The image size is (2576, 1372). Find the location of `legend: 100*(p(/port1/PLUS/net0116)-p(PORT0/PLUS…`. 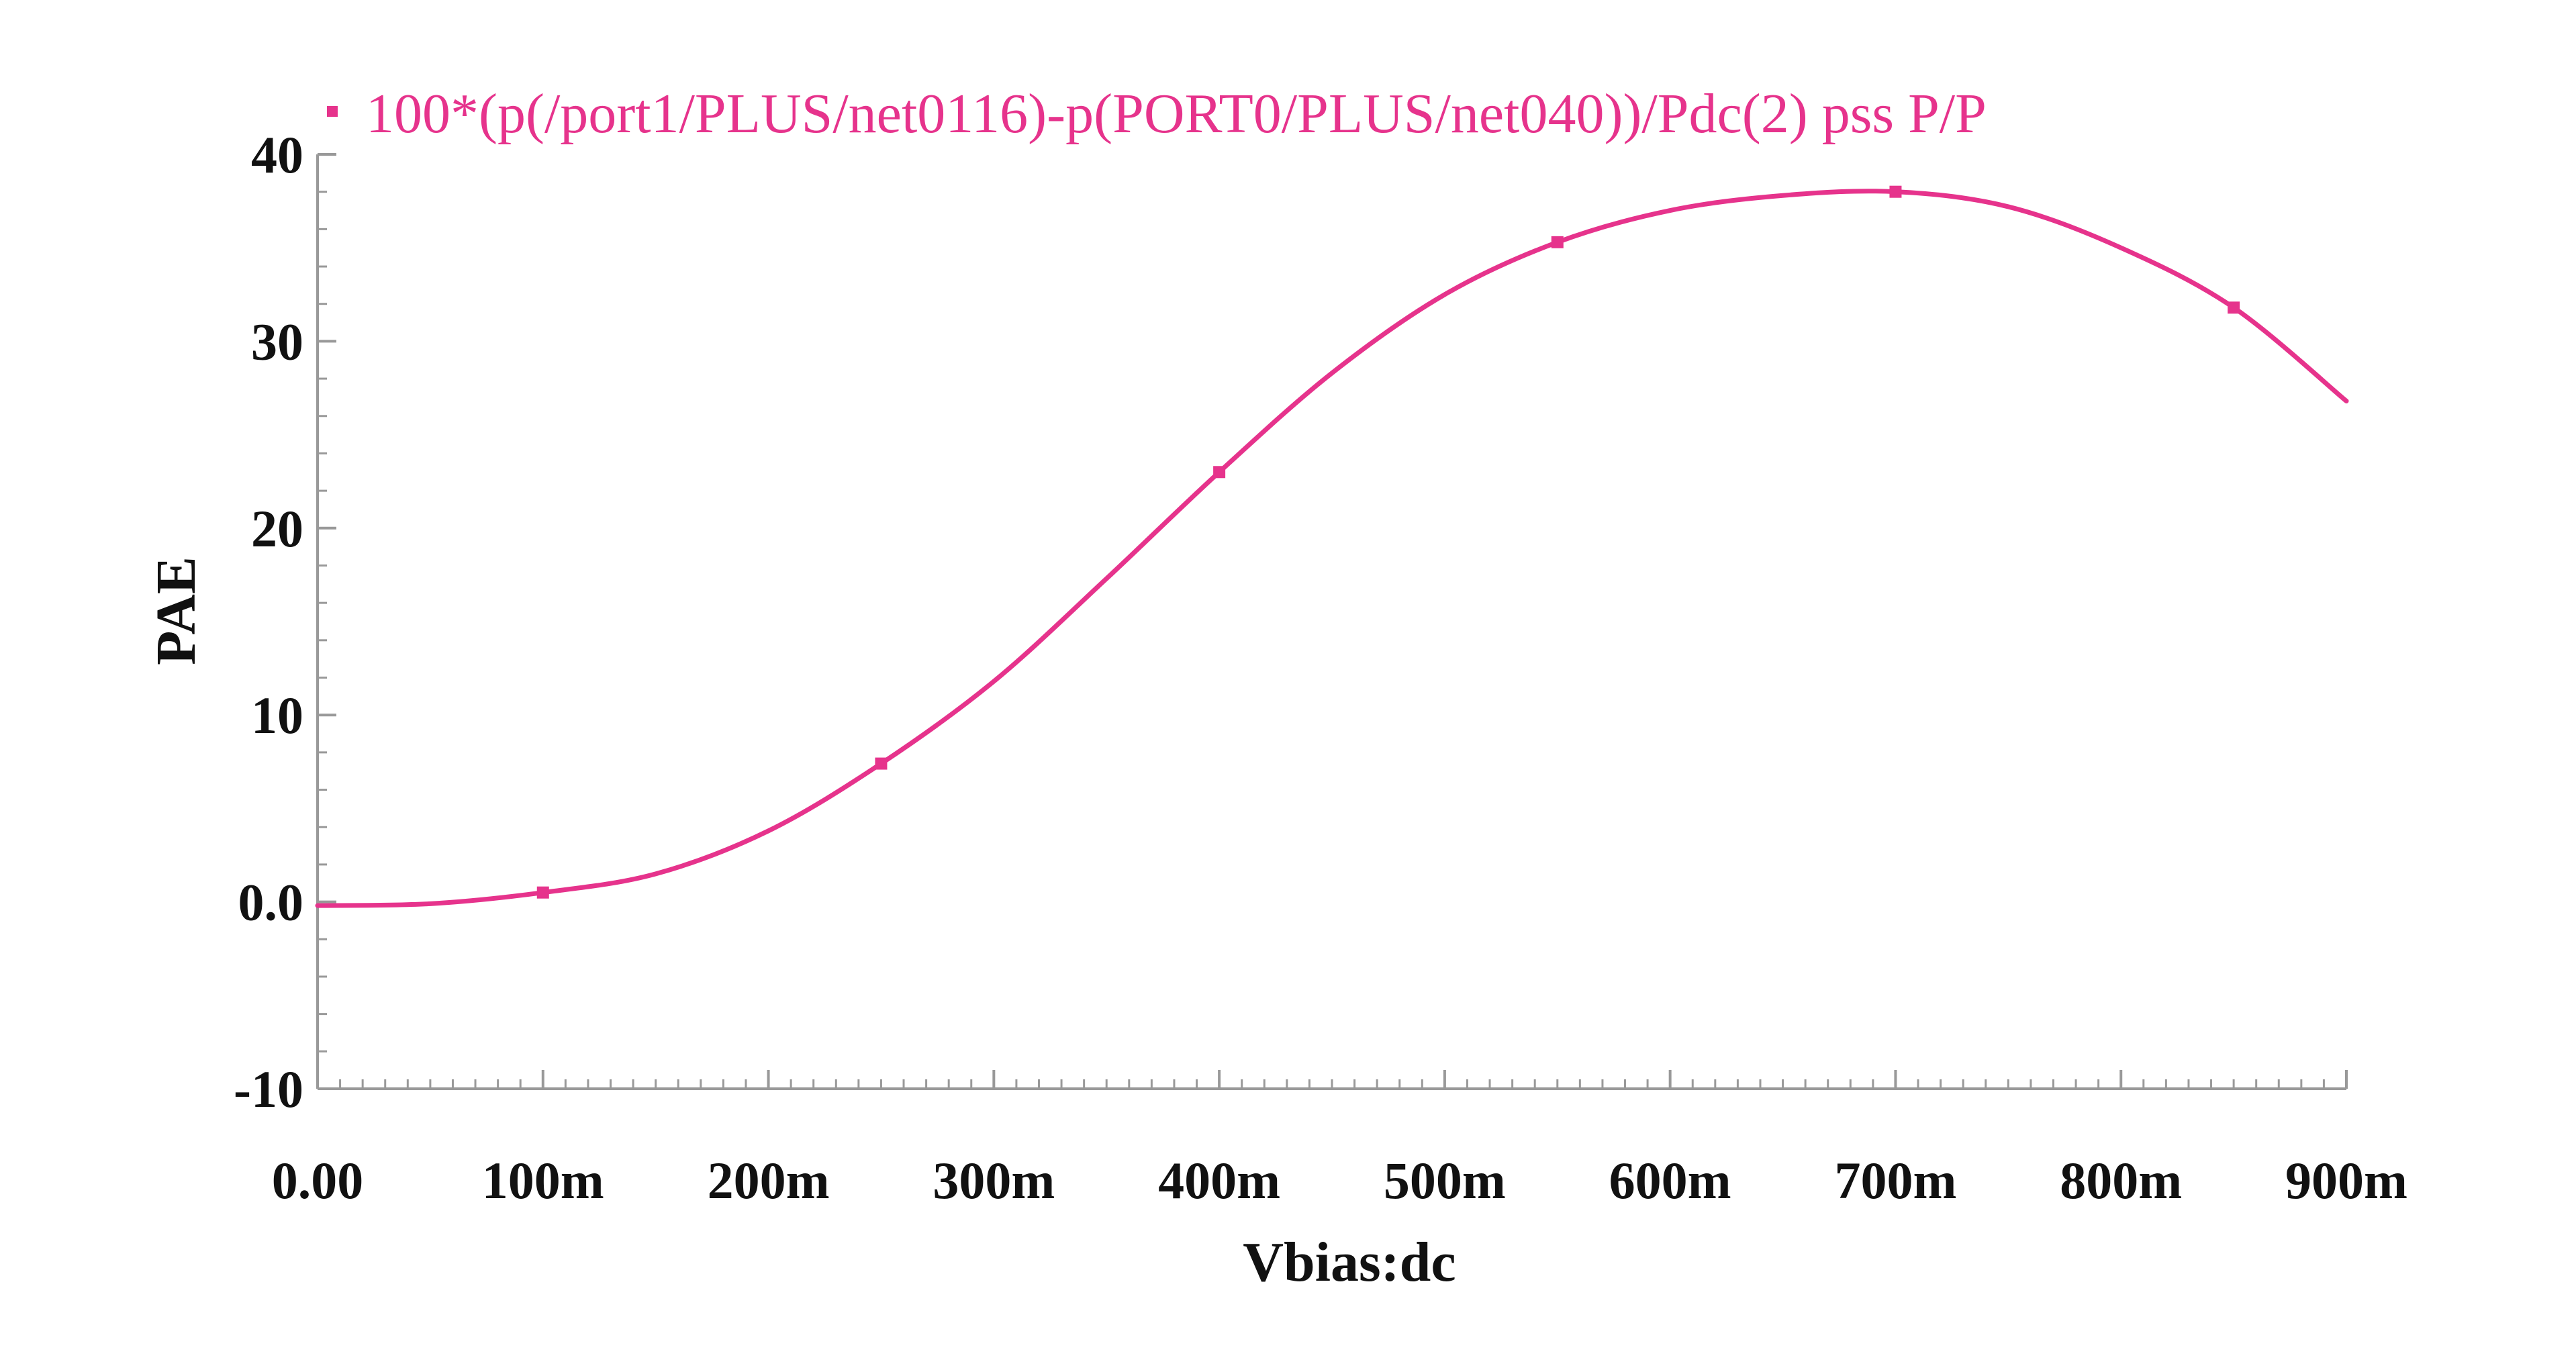

legend: 100*(p(/port1/PLUS/net0116)-p(PORT0/PLUS… is located at coordinates (1157, 114).